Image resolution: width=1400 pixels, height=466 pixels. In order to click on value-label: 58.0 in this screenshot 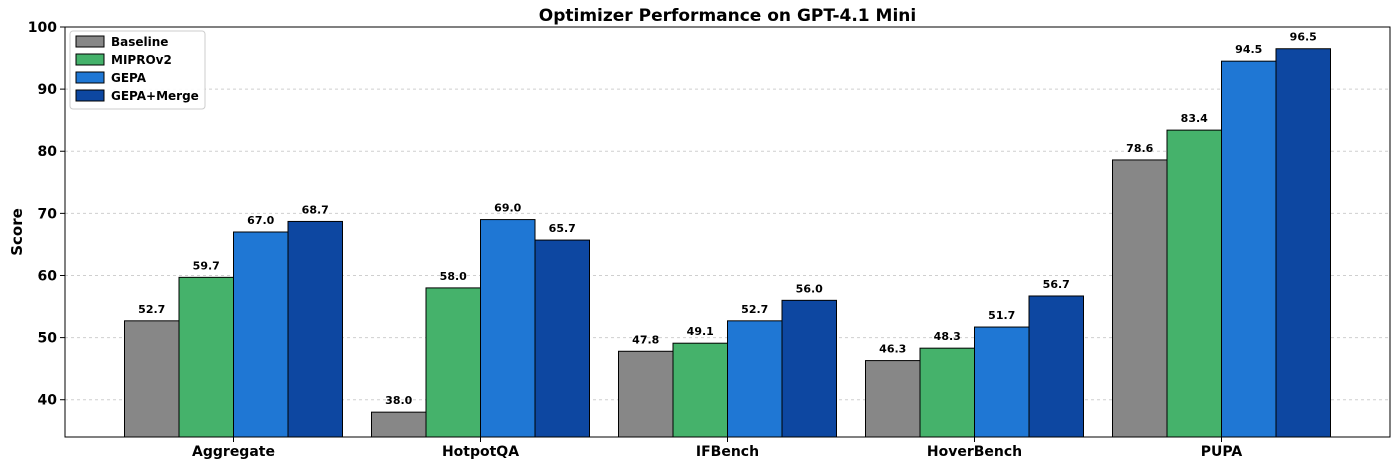, I will do `click(453, 276)`.